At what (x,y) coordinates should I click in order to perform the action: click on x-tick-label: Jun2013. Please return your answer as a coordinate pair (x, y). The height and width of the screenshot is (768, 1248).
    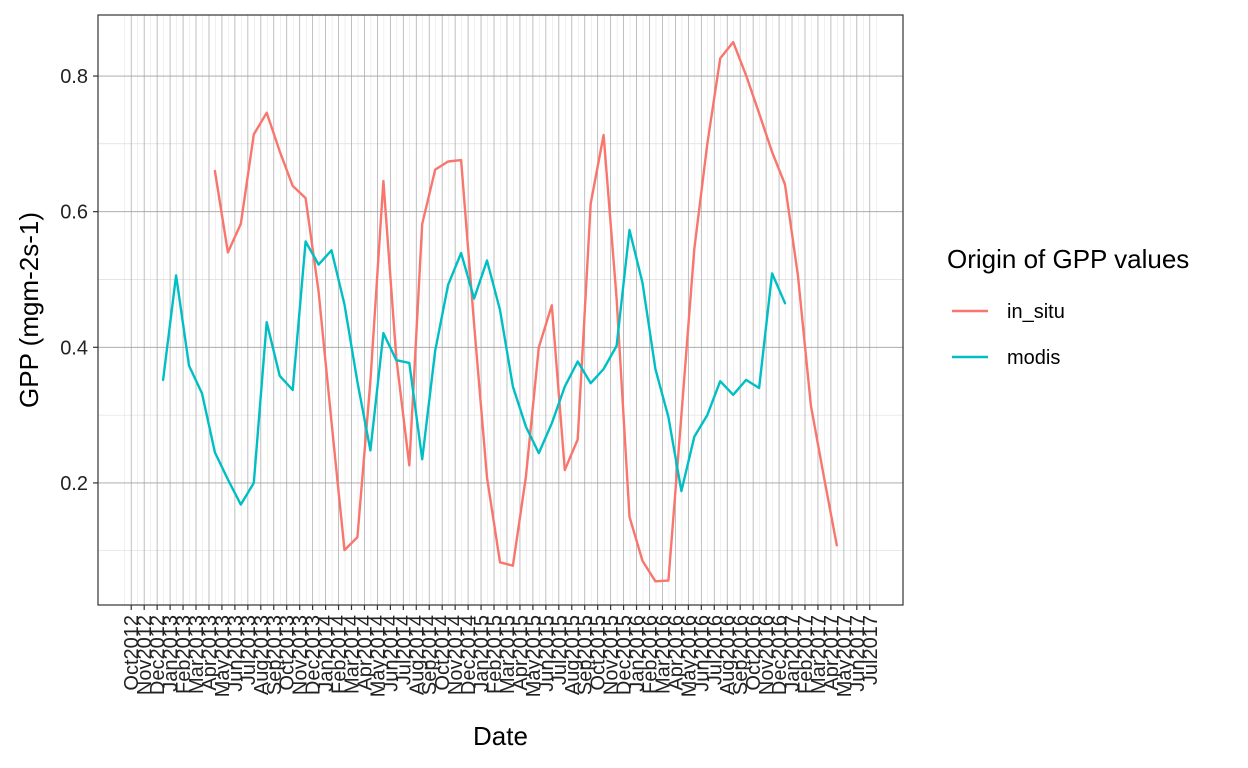
    Looking at the image, I should click on (236, 653).